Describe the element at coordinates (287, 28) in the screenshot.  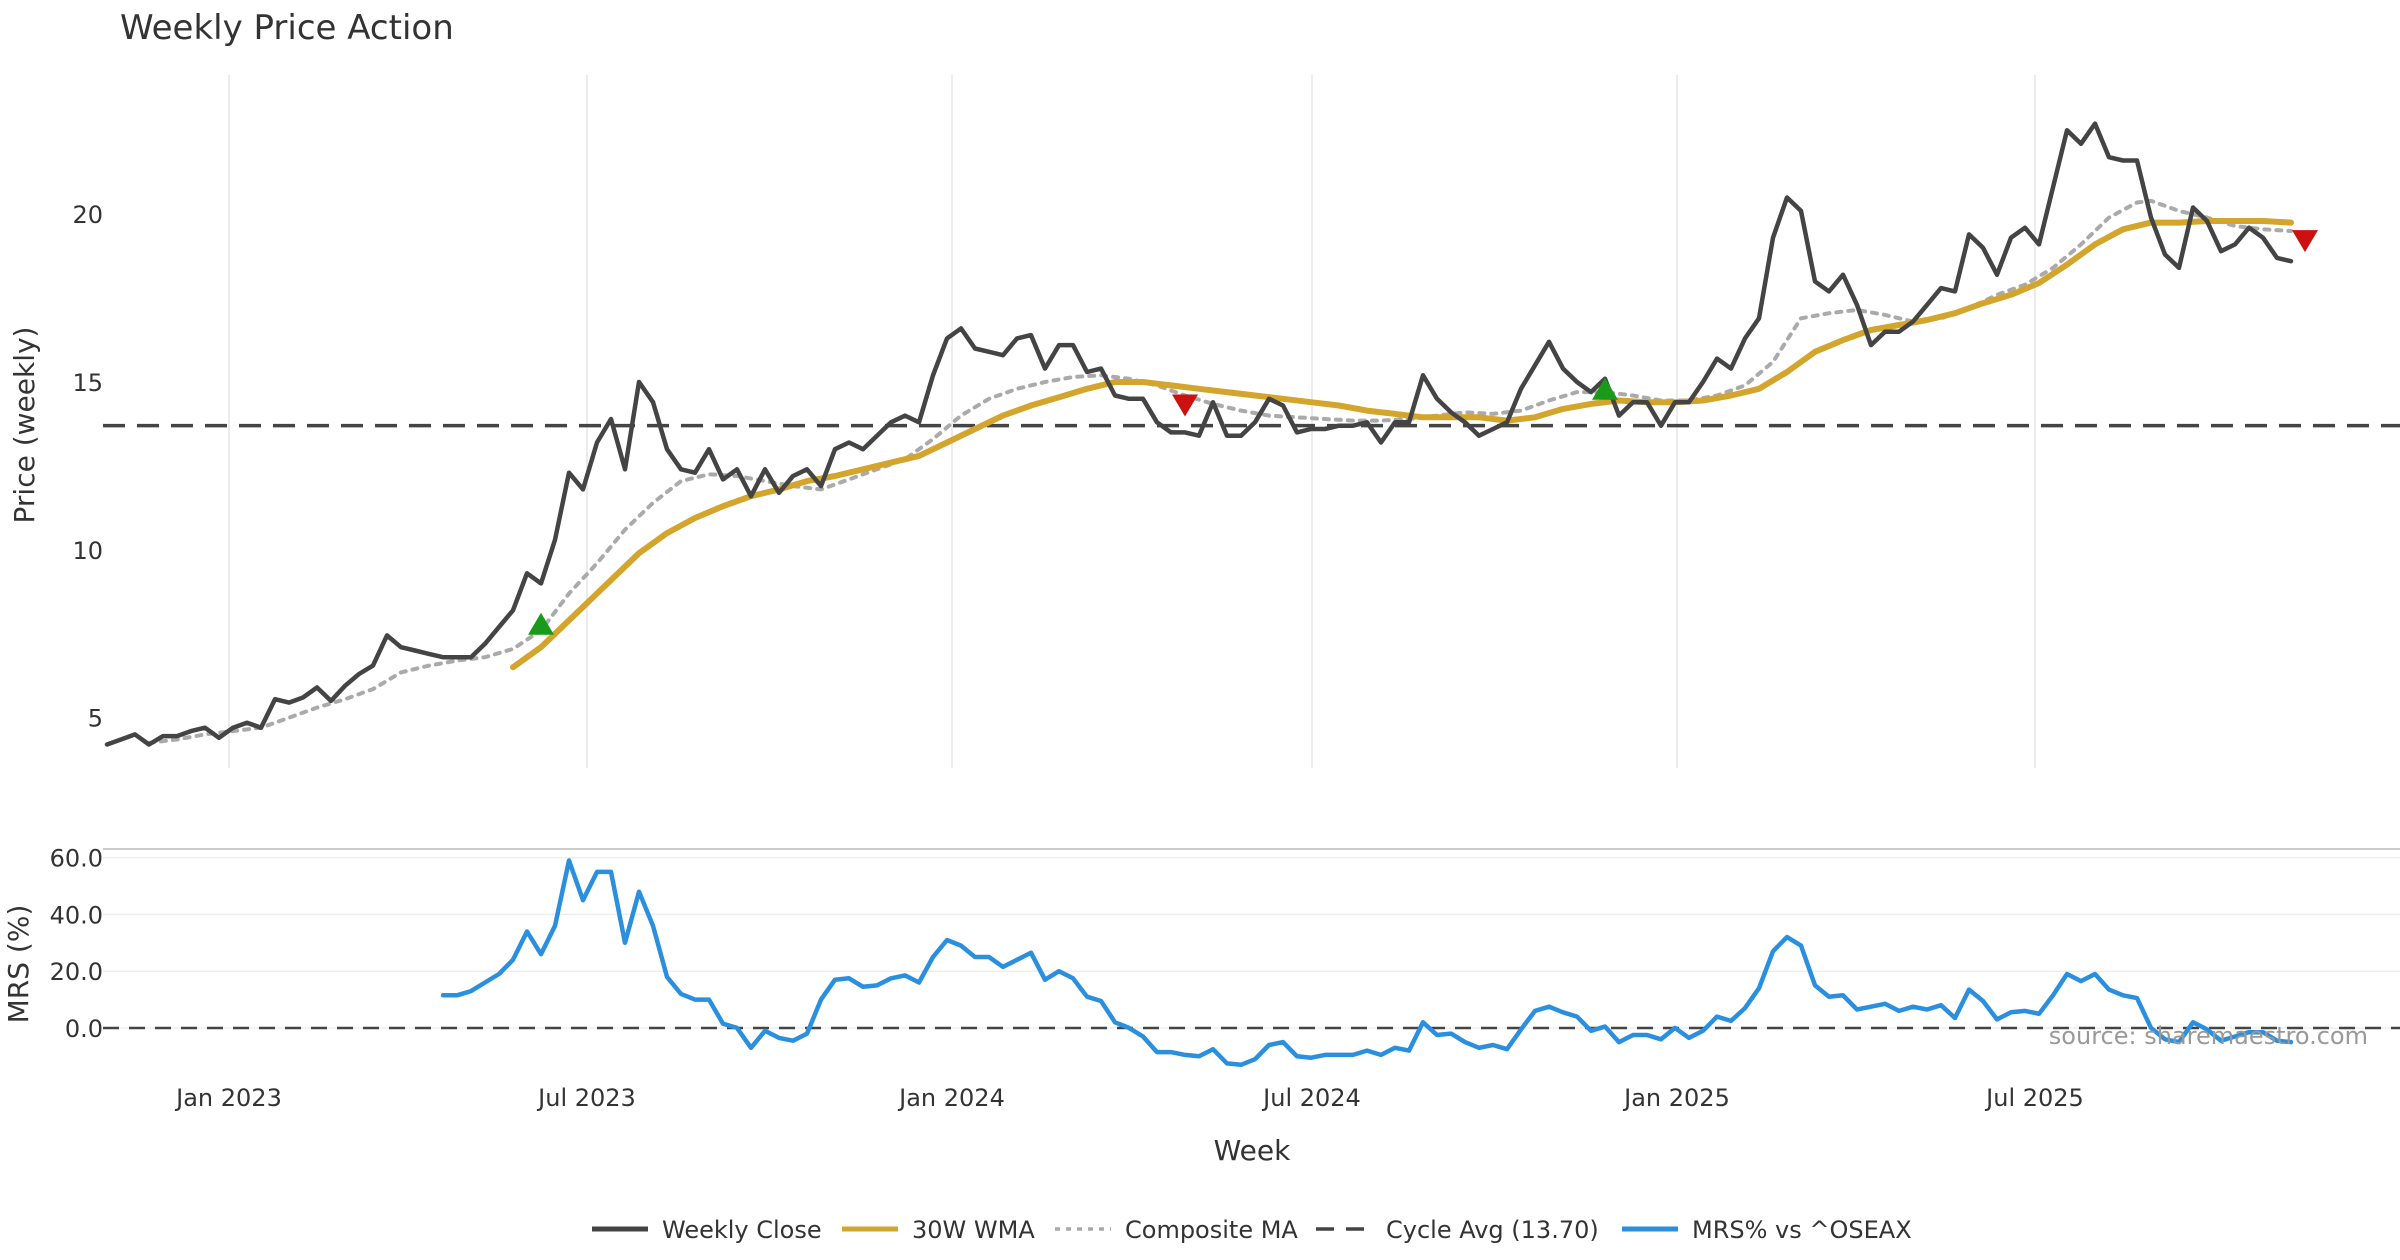
I see `chart-title: Weekly Price Action` at that location.